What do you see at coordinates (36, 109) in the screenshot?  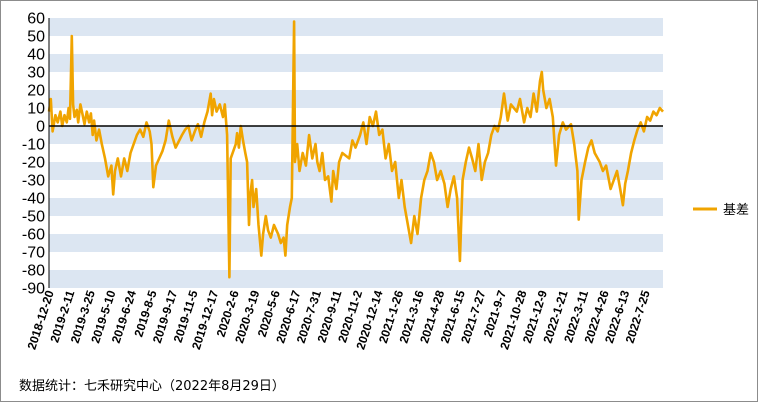 I see `y-tick-label: 10` at bounding box center [36, 109].